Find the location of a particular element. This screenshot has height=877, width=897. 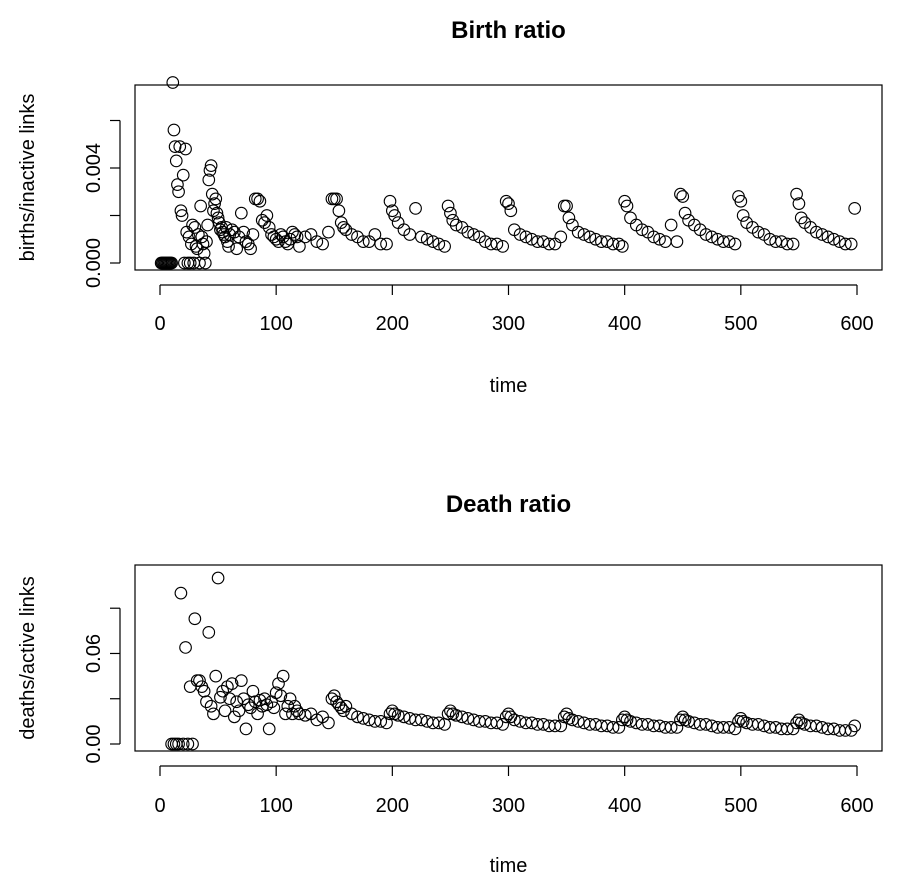

y-tick-label: 0.00 is located at coordinates (94, 744).